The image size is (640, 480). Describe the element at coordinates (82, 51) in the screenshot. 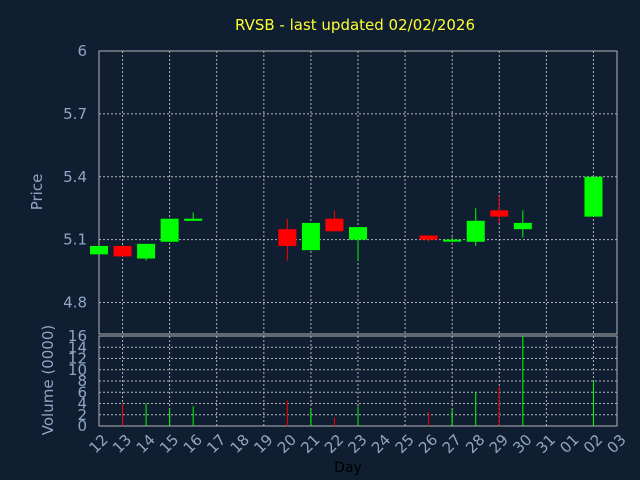

I see `price-tick-label: 6` at that location.